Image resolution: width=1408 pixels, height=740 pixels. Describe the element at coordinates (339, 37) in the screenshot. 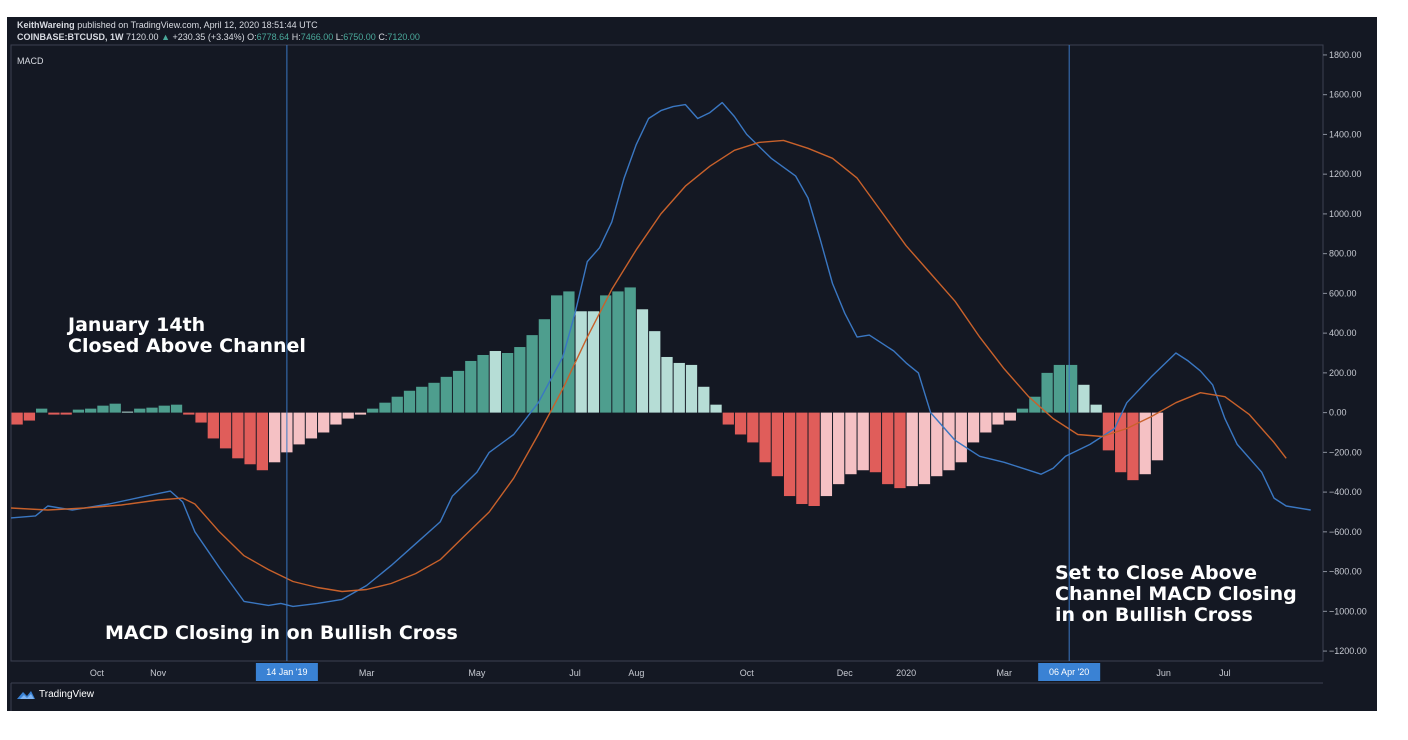

I see `low-label: L:` at that location.